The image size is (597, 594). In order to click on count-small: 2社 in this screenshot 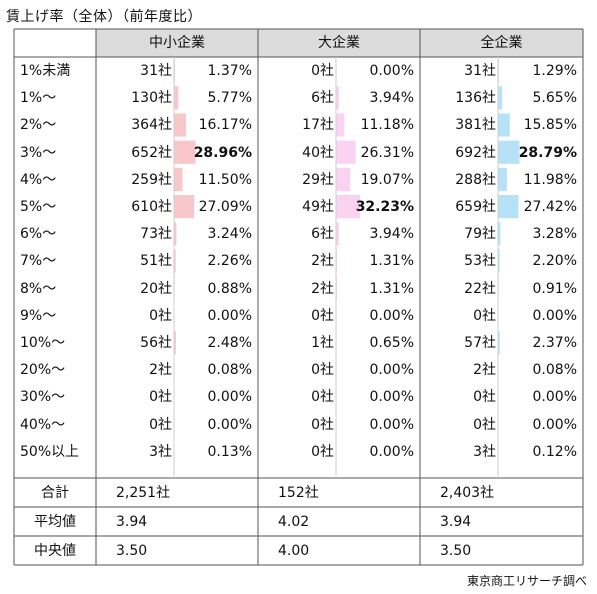, I will do `click(160, 370)`.